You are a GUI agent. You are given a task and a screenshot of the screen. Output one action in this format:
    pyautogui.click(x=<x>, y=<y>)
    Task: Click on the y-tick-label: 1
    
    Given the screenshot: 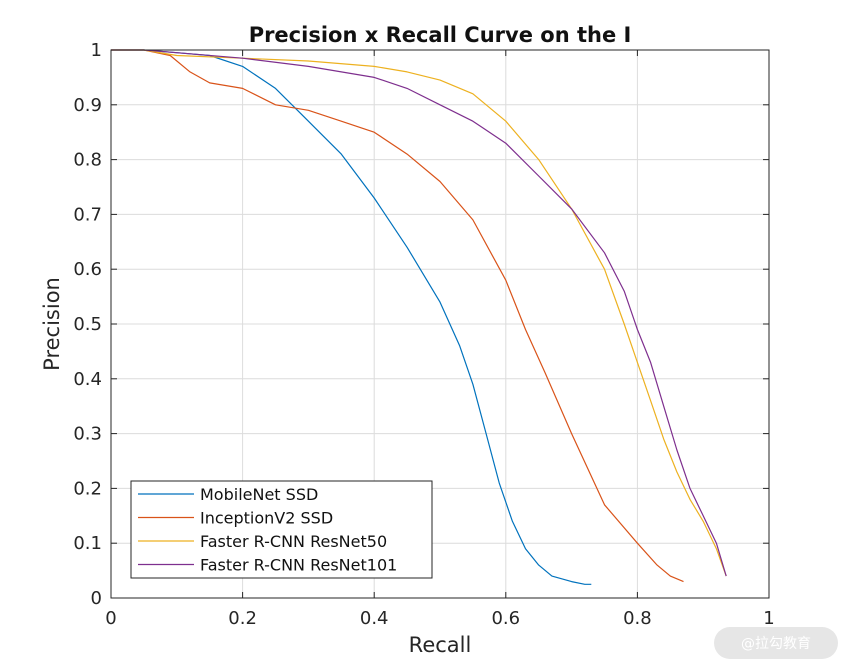 What is the action you would take?
    pyautogui.click(x=96, y=50)
    